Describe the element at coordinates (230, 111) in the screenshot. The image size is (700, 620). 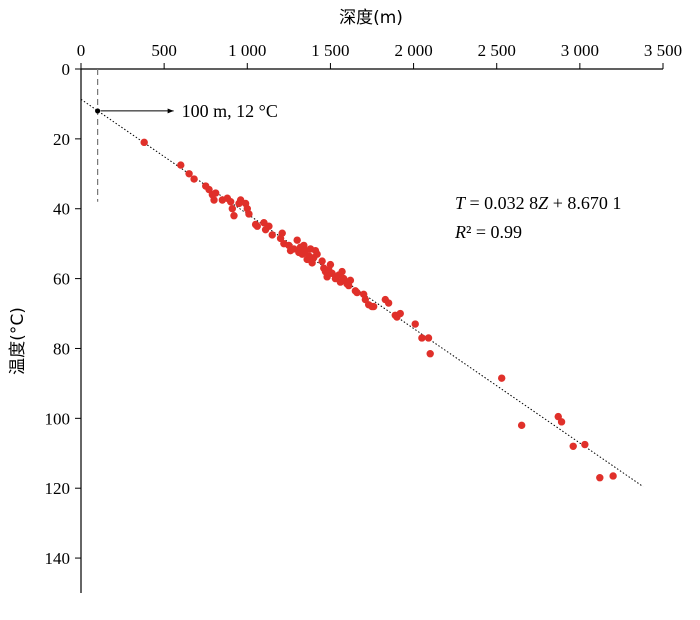
I see `reference-point-label: 100 m, 12 °C` at that location.